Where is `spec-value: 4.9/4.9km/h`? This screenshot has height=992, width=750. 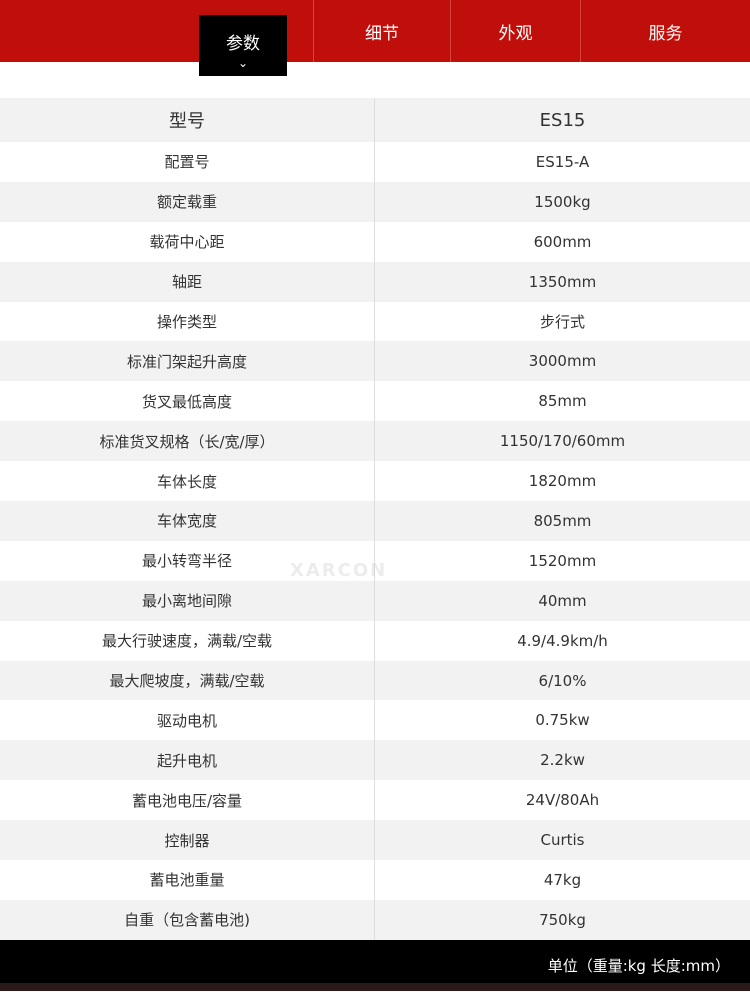 spec-value: 4.9/4.9km/h is located at coordinates (562, 640).